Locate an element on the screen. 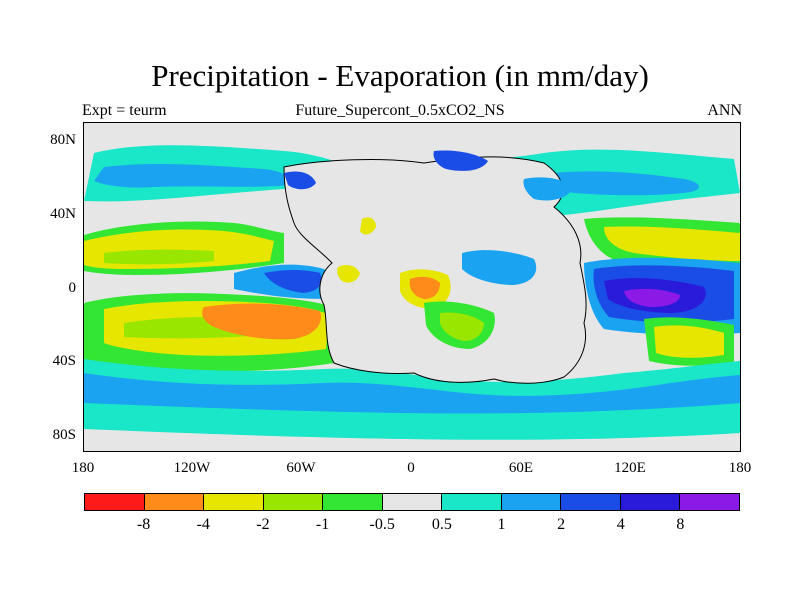  experiment-label: Expt = teurm is located at coordinates (124, 110).